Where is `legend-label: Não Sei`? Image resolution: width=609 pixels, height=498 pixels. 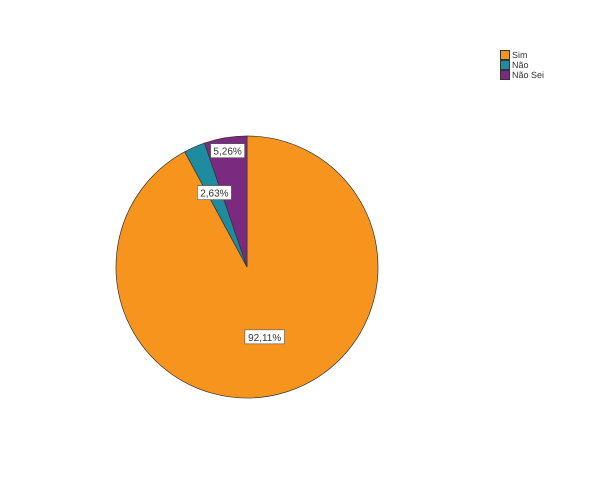
legend-label: Não Sei is located at coordinates (528, 75).